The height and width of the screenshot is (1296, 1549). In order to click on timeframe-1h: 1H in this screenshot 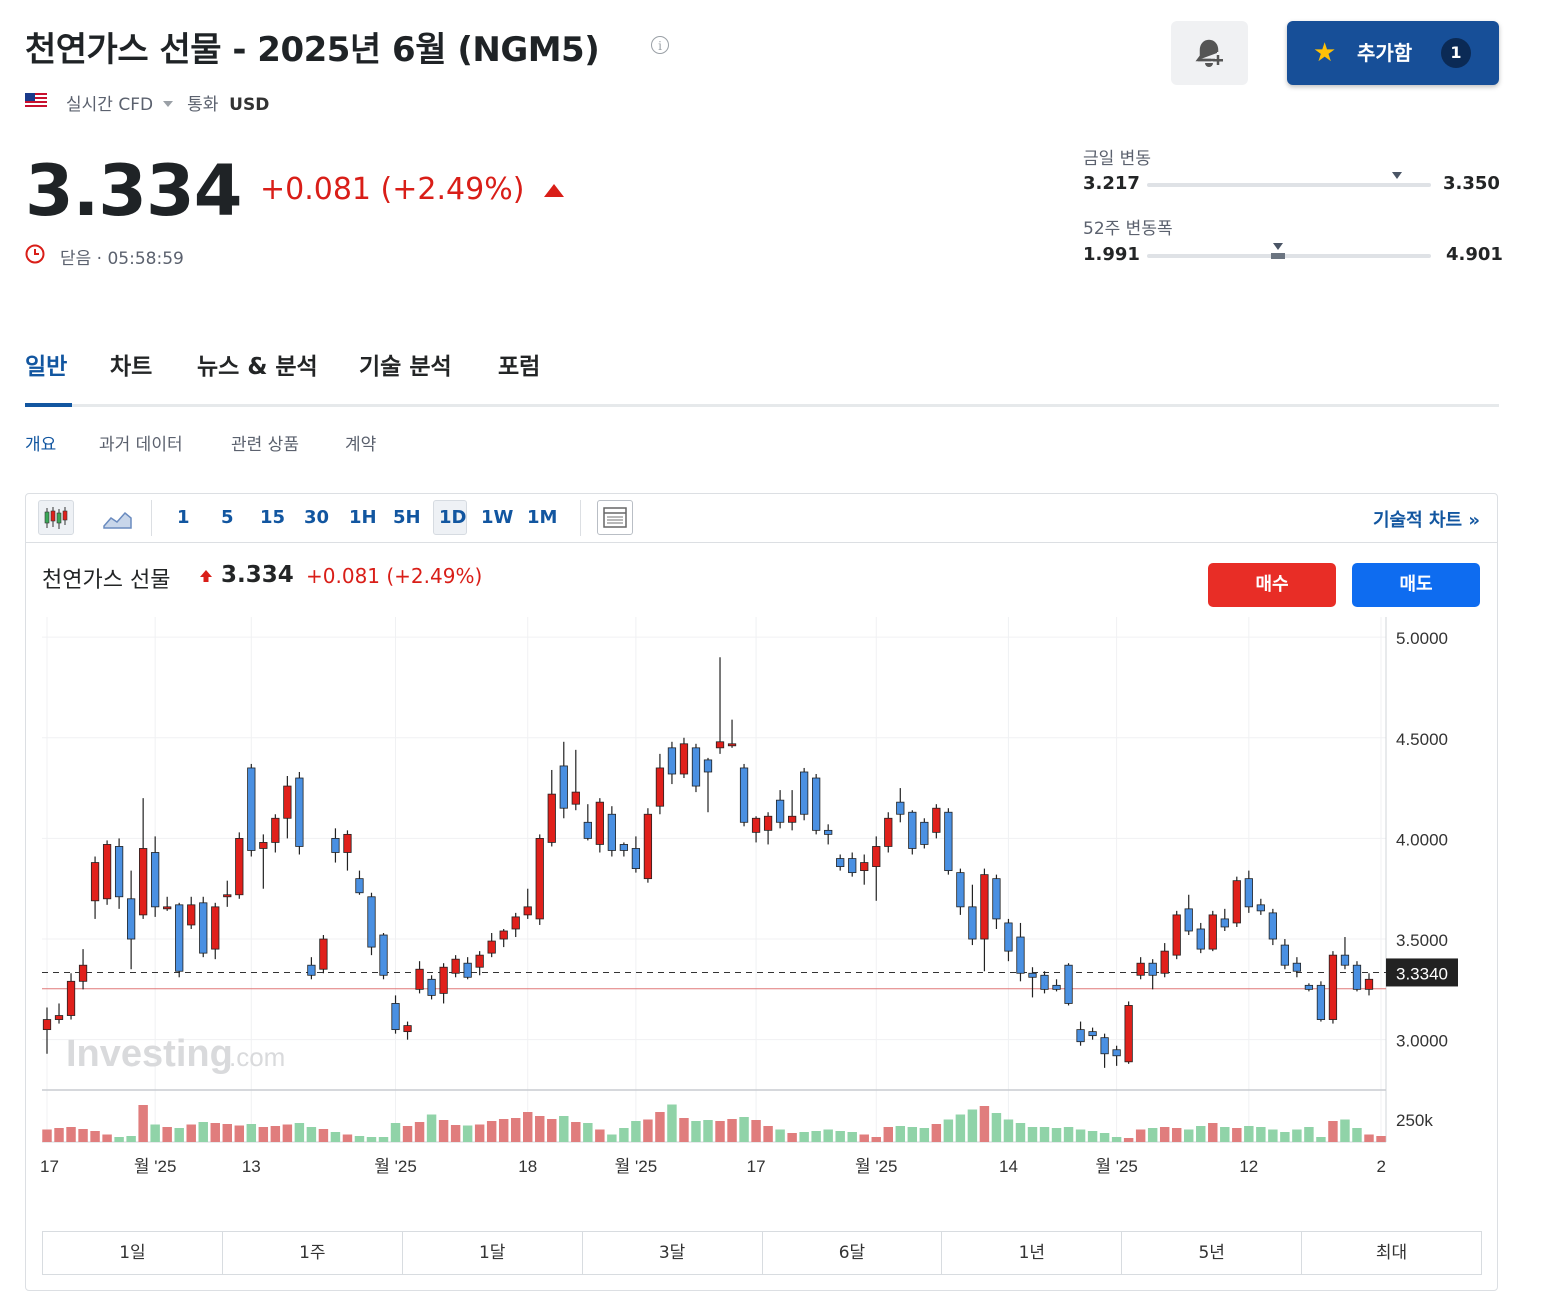, I will do `click(363, 517)`.